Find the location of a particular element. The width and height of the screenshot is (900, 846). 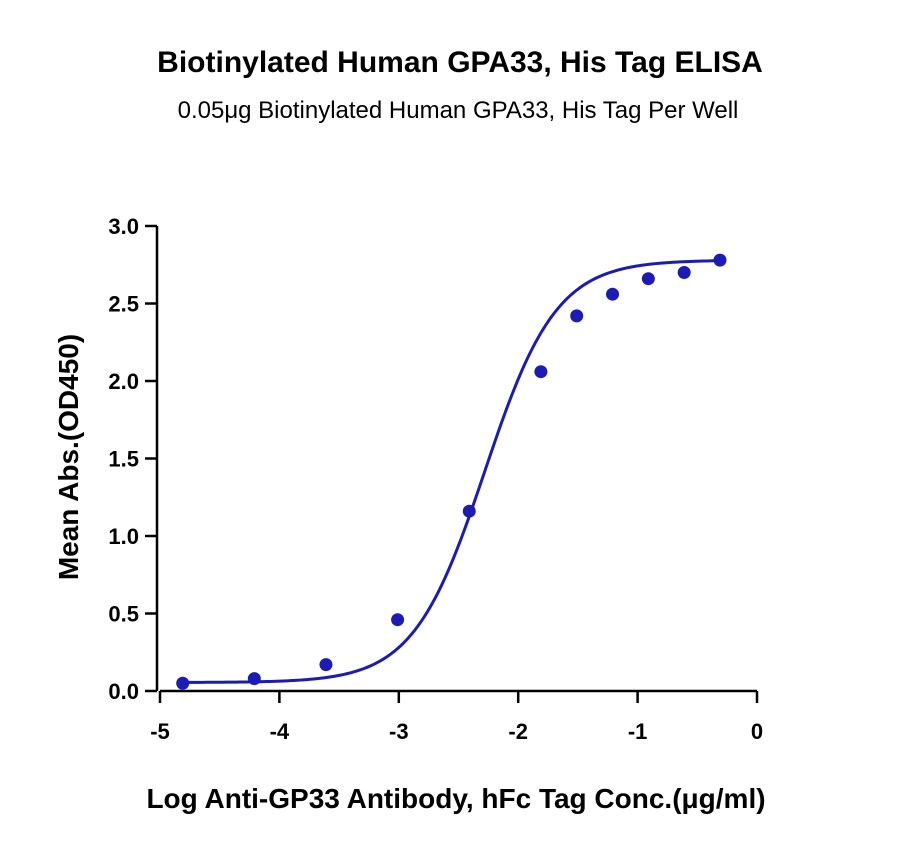

y-tick-label: 1.0 is located at coordinates (123, 536).